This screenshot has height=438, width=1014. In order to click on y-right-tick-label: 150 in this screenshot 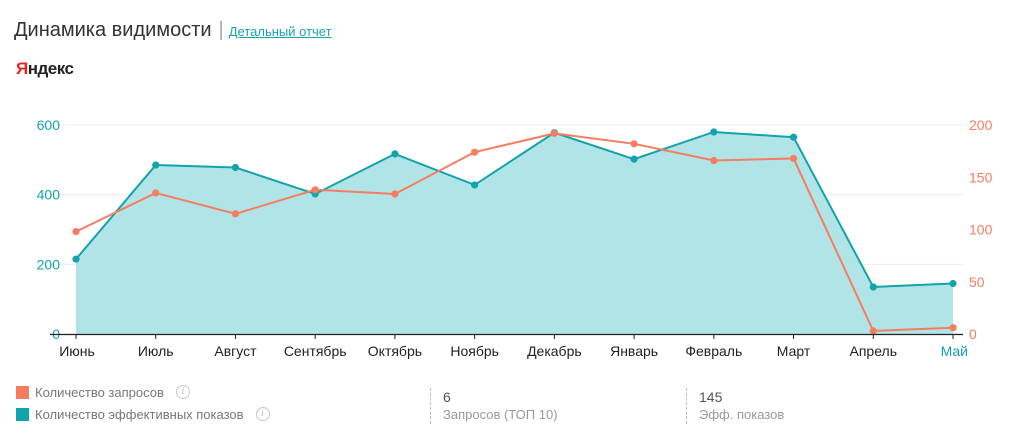, I will do `click(981, 177)`.